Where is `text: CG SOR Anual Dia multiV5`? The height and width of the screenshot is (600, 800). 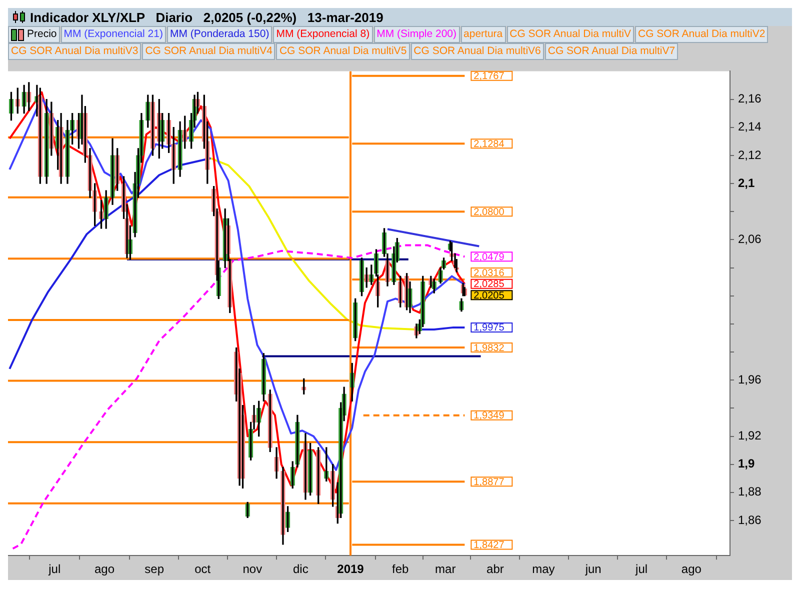
text: CG SOR Anual Dia multiV5 is located at coordinates (343, 51).